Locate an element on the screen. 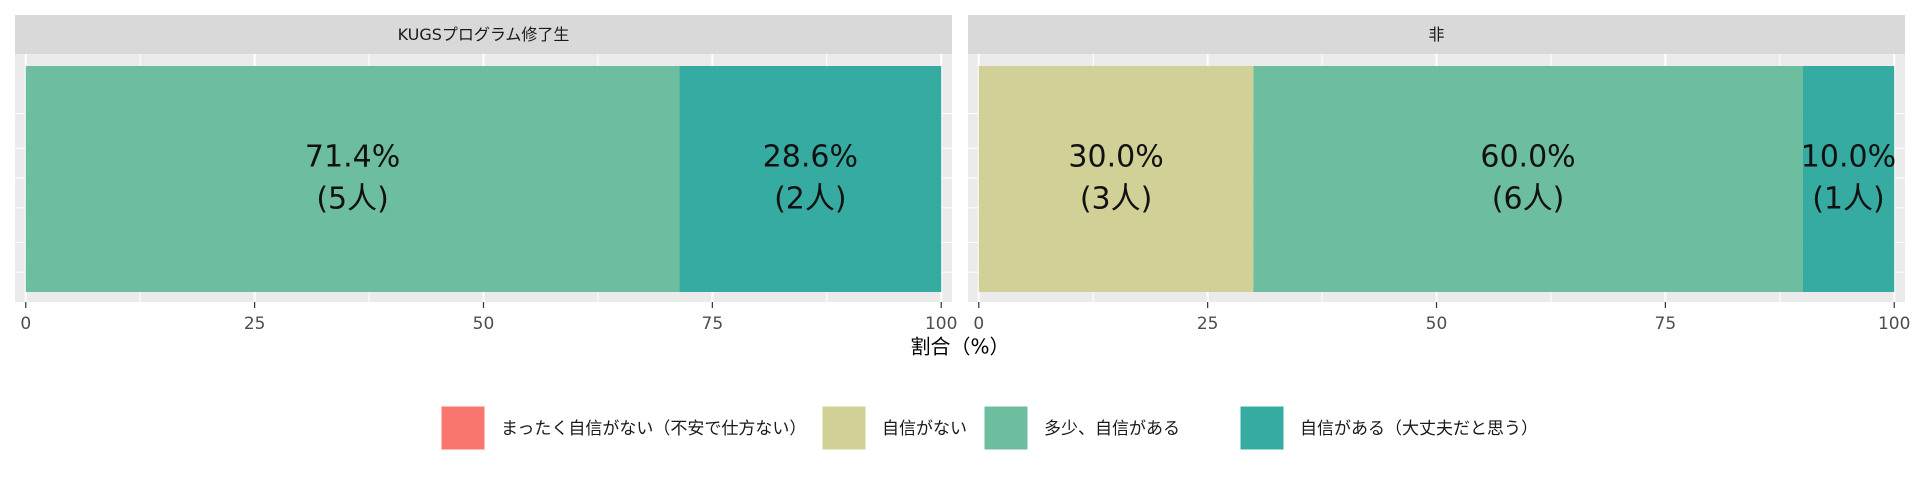  bar-percent-label: 10.0% is located at coordinates (1848, 157).